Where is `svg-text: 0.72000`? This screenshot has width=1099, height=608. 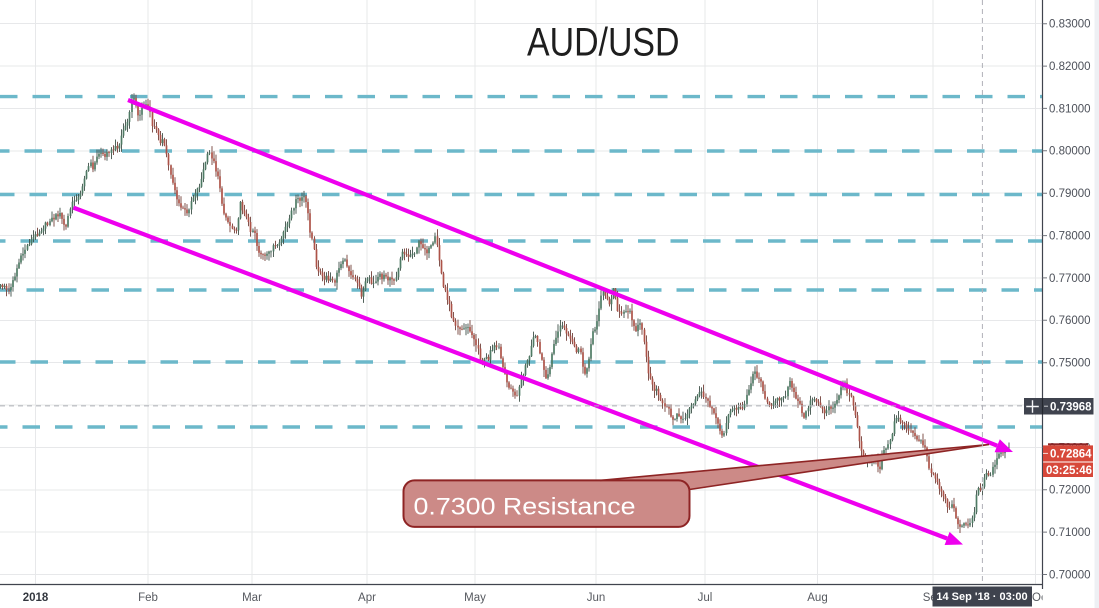
svg-text: 0.72000 is located at coordinates (1070, 491).